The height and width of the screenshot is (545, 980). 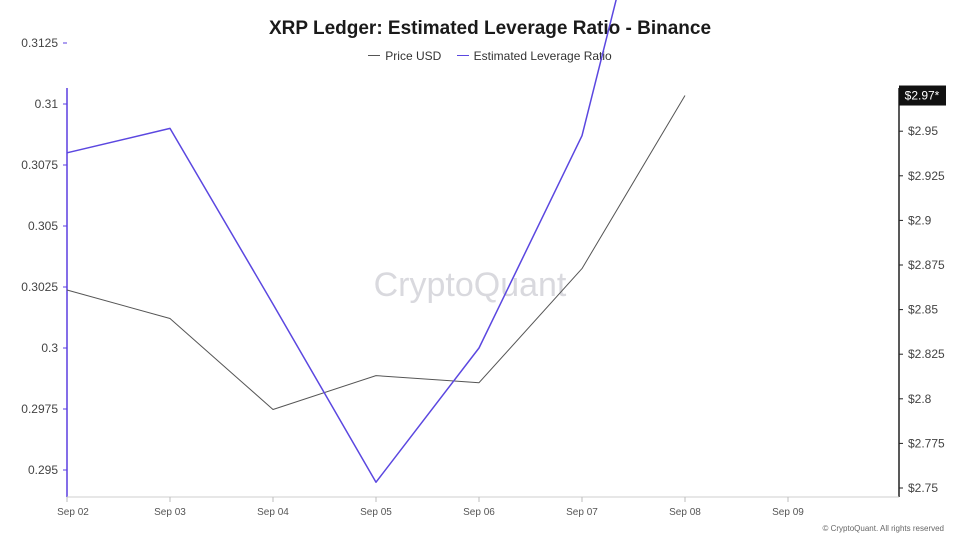 I want to click on x-tick-label: Sep 02, so click(x=73, y=512).